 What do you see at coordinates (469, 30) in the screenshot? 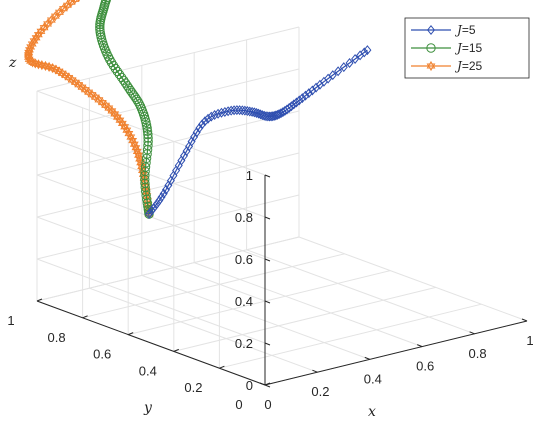
I see `legend-label-value: =5` at bounding box center [469, 30].